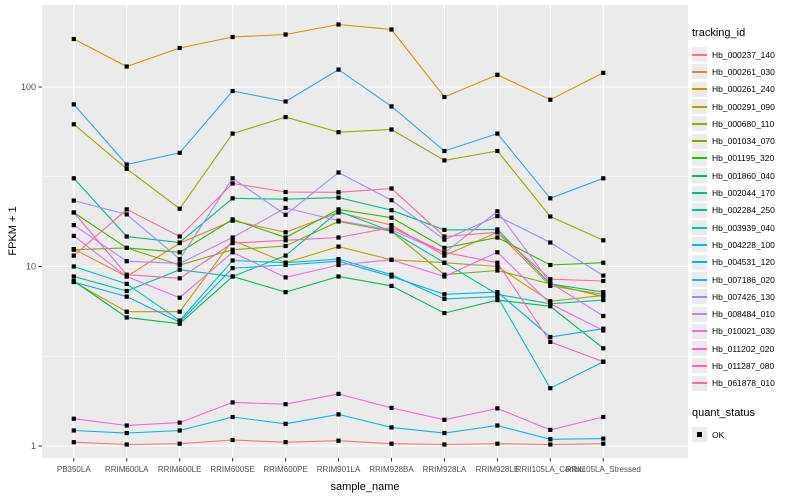 Image resolution: width=800 pixels, height=500 pixels. Describe the element at coordinates (743, 227) in the screenshot. I see `legend-item-label: Hb_003939_040` at that location.